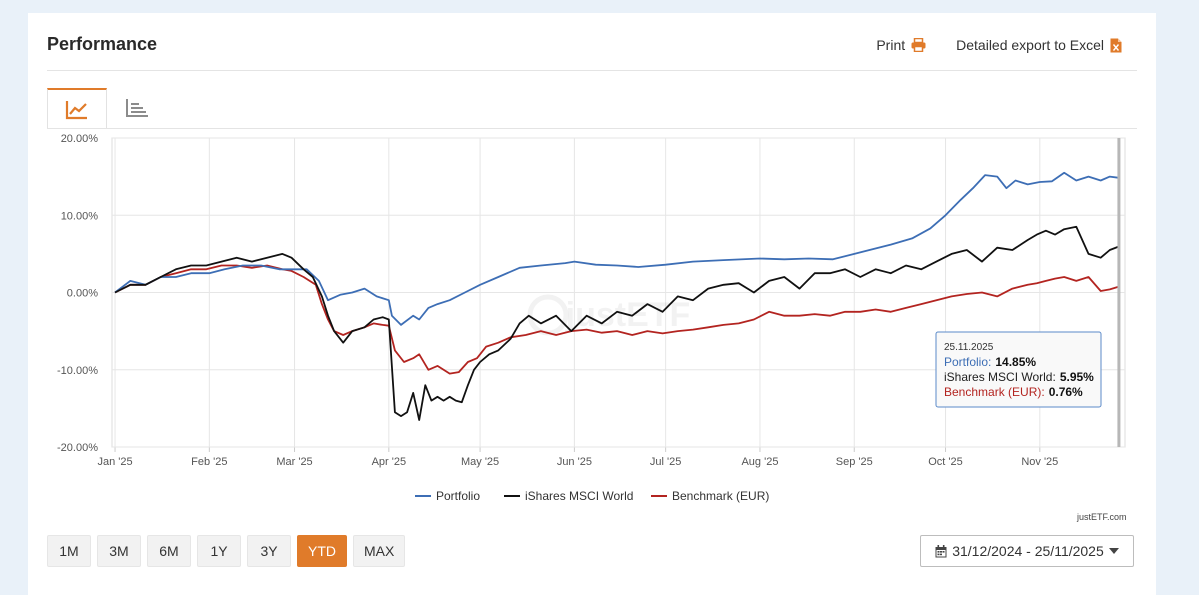  I want to click on x-tick-label: May '25, so click(480, 462).